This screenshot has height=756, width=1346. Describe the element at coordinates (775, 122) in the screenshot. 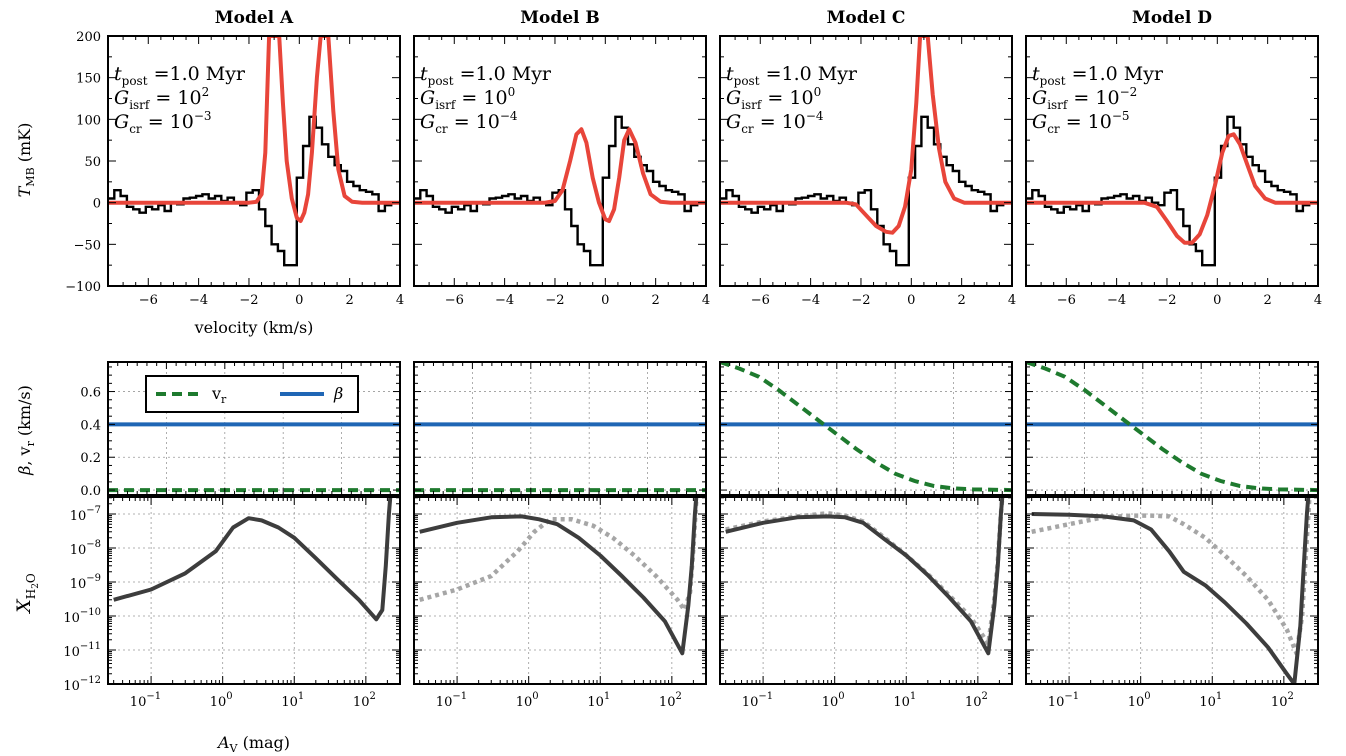

I see `annotation-g-cr: Gcr = 10−4` at that location.